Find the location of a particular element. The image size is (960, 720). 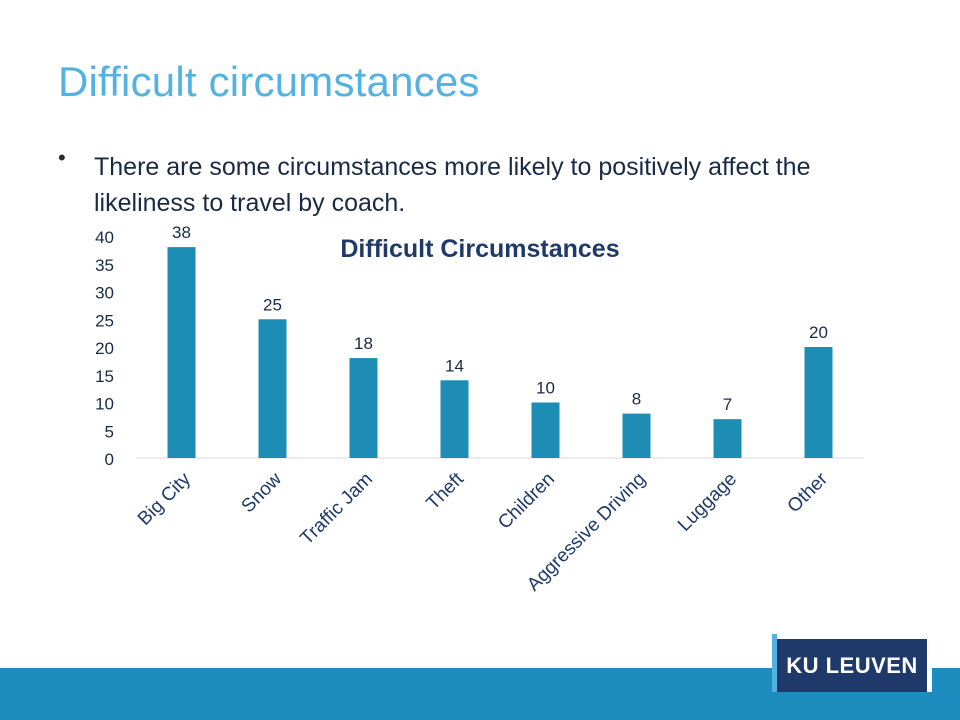

y-tick-label: 35 is located at coordinates (104, 265).